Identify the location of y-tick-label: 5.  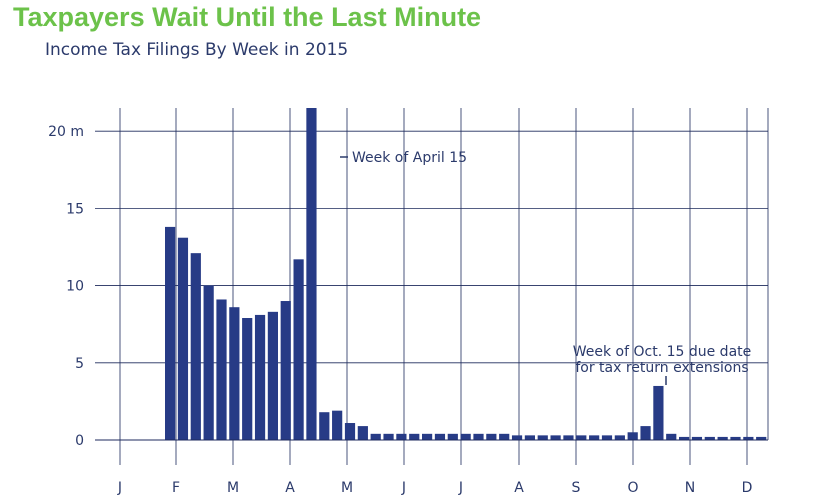
(79, 364).